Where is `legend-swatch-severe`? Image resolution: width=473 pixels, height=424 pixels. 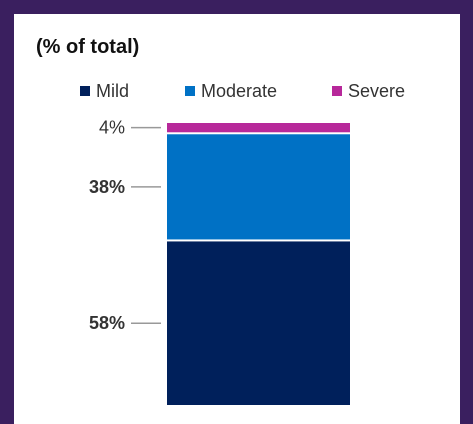 legend-swatch-severe is located at coordinates (337, 91).